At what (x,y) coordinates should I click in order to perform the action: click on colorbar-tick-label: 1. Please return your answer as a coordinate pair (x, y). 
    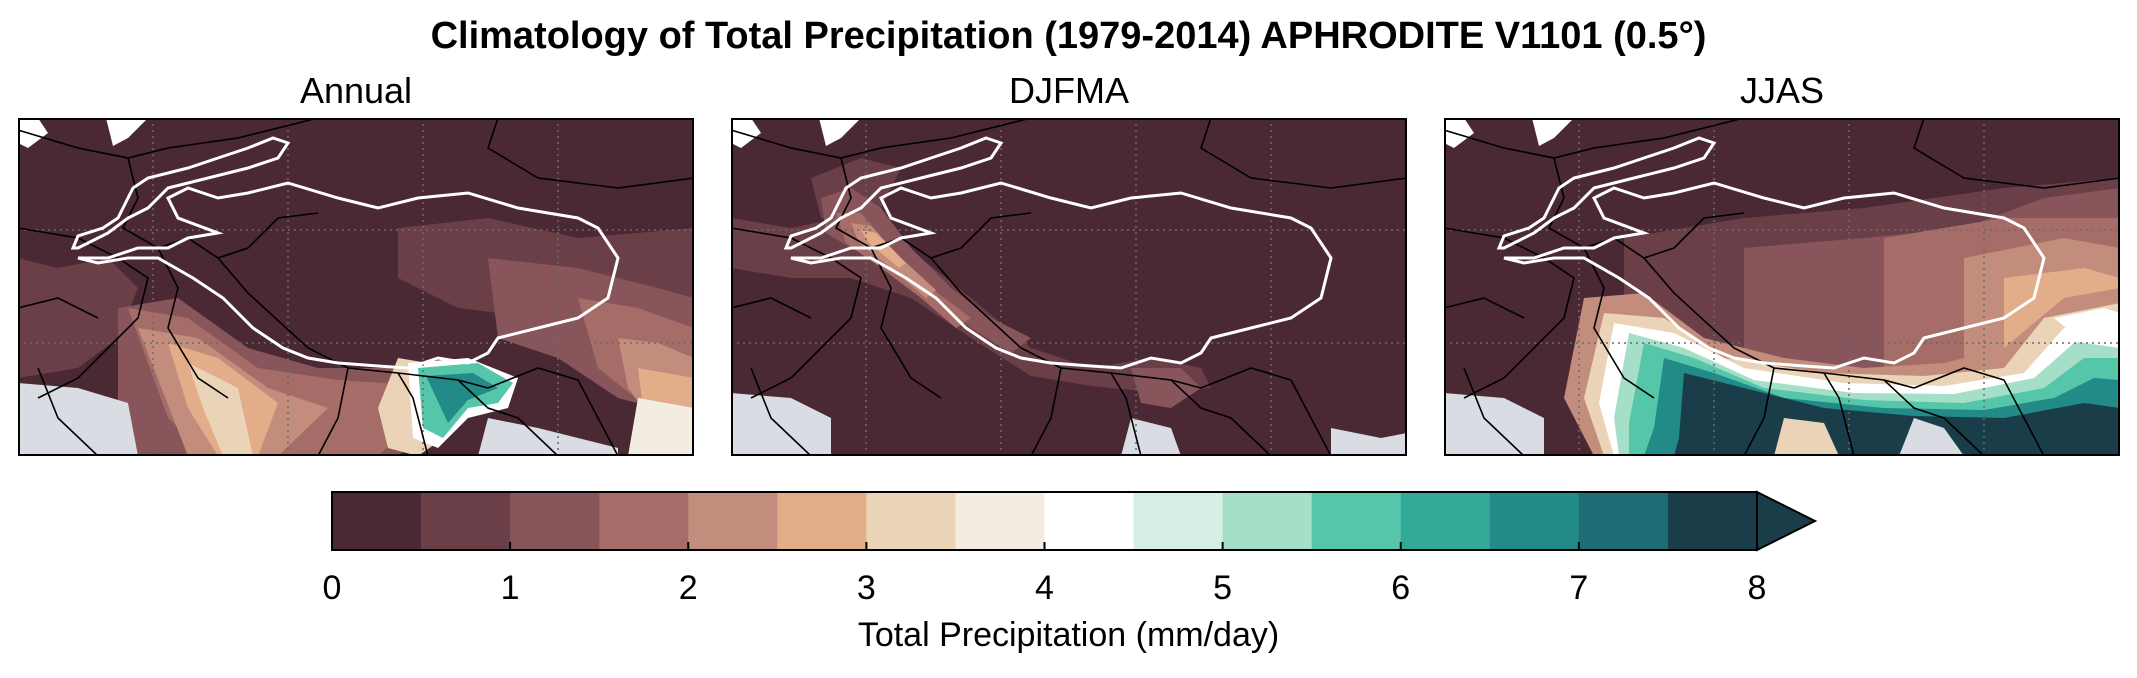
    Looking at the image, I should click on (510, 588).